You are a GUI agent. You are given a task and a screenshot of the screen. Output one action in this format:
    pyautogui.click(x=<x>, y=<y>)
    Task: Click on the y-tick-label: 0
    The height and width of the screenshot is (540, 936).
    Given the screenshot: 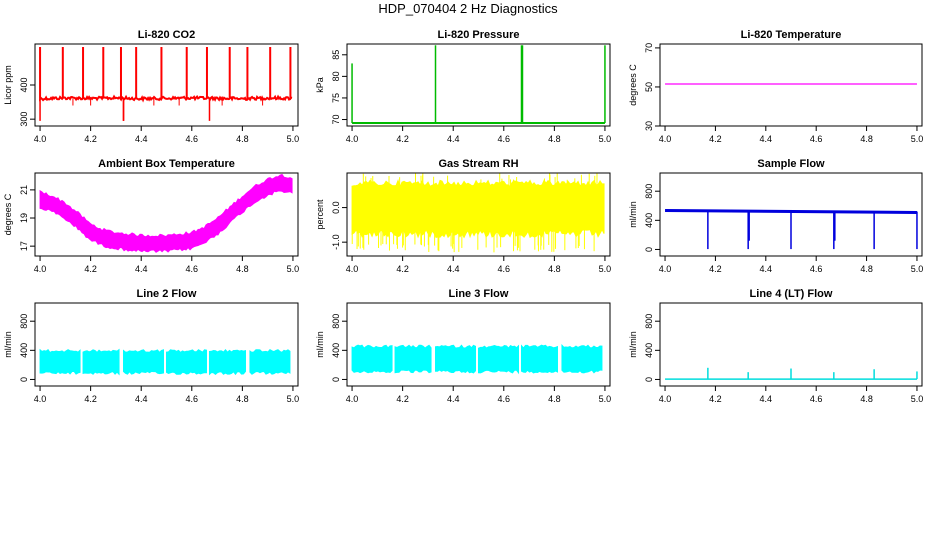 What is the action you would take?
    pyautogui.click(x=336, y=379)
    